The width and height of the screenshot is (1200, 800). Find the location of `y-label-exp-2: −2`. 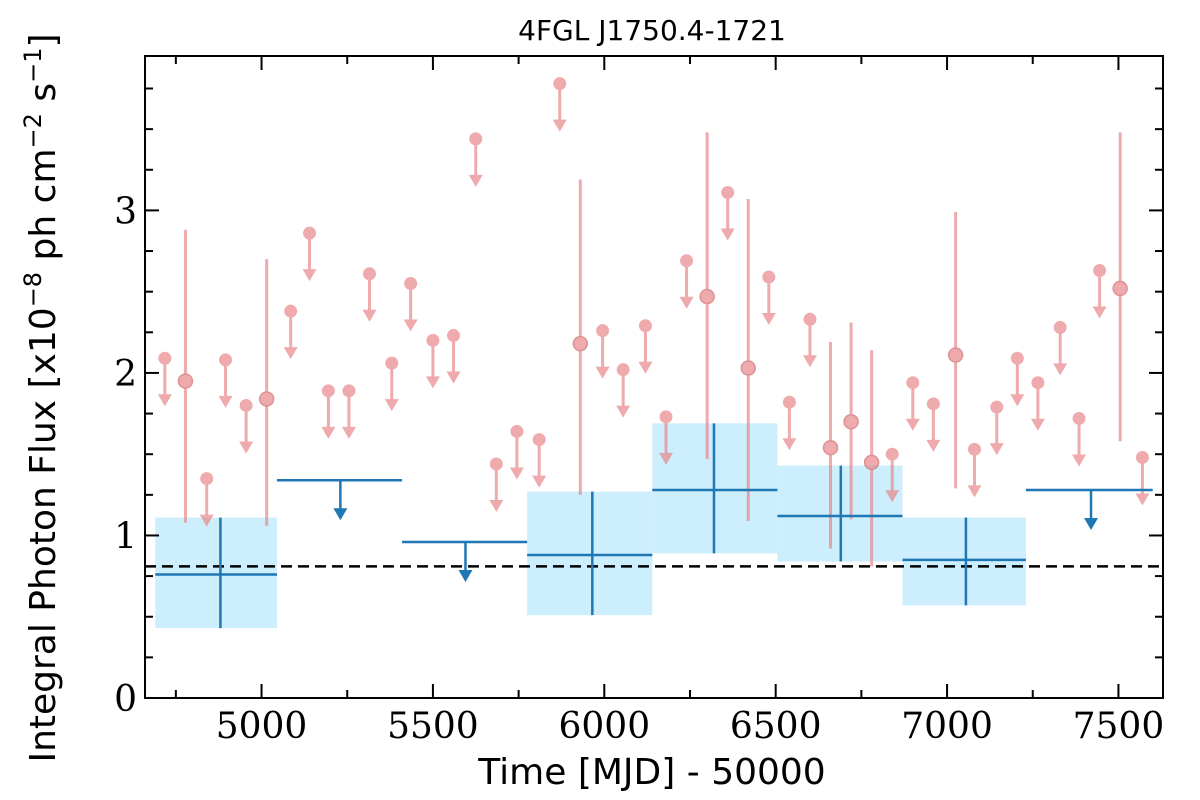

y-label-exp-2: −2 is located at coordinates (33, 130).